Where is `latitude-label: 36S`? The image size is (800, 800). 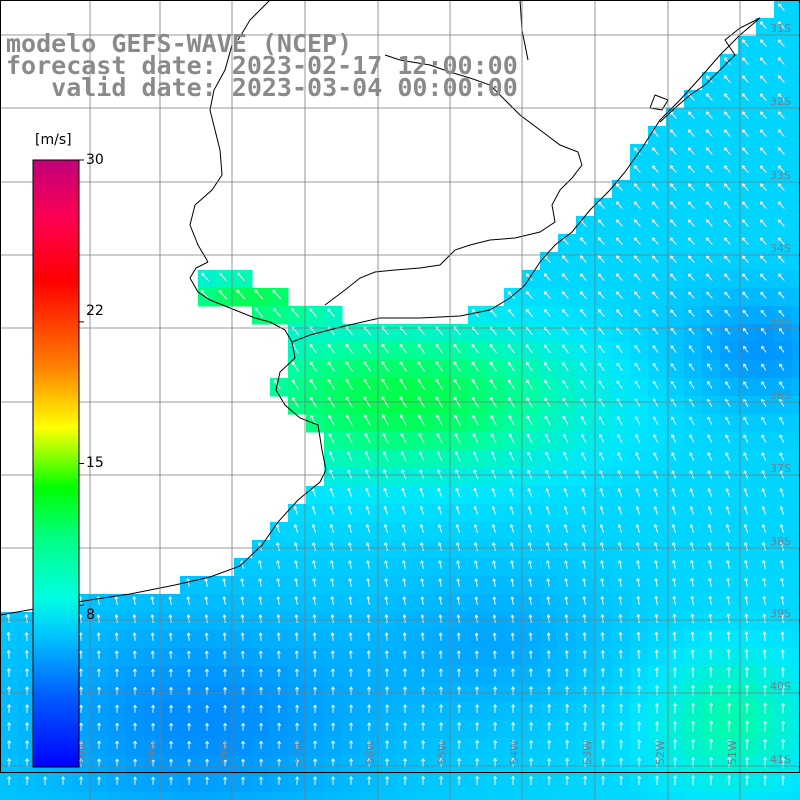 latitude-label: 36S is located at coordinates (780, 395).